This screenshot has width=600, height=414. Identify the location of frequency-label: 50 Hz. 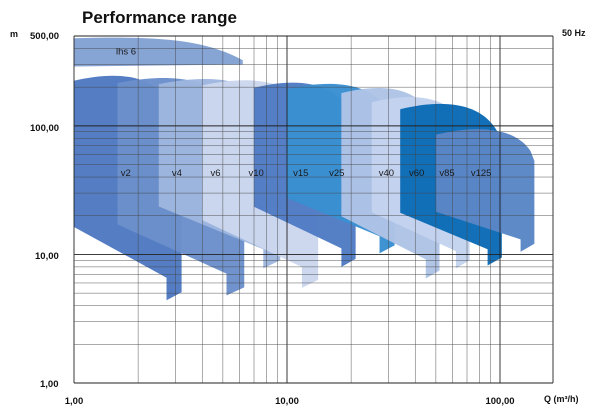
(574, 33).